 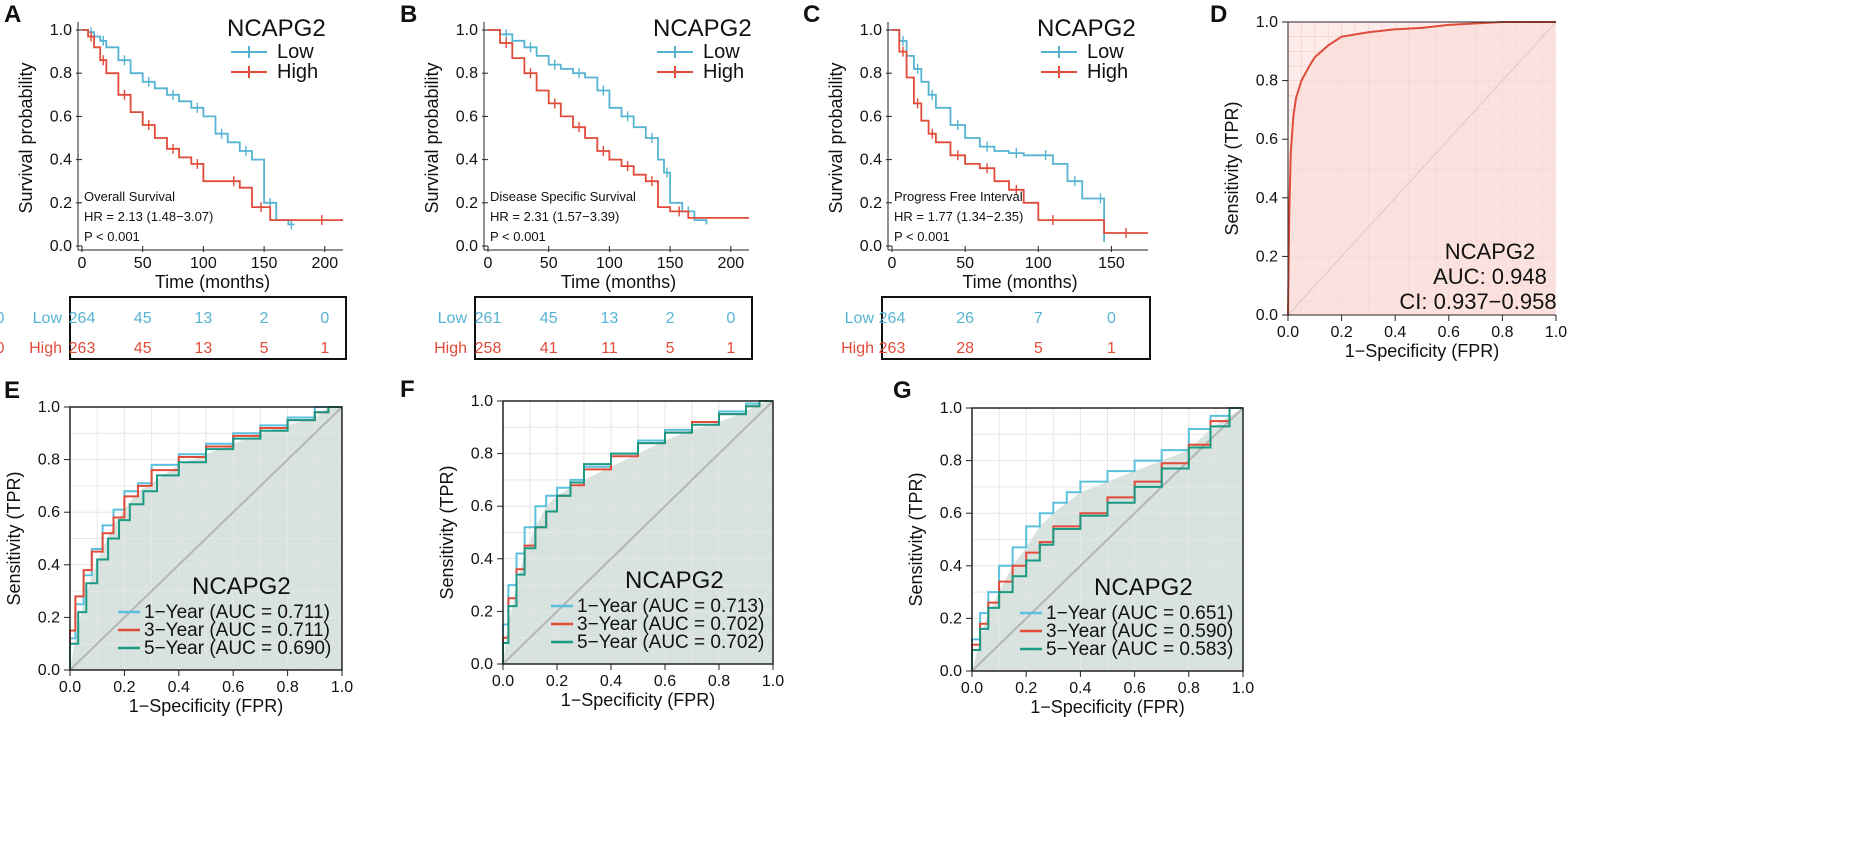 I want to click on km-annotation: P < 0.001, so click(x=518, y=236).